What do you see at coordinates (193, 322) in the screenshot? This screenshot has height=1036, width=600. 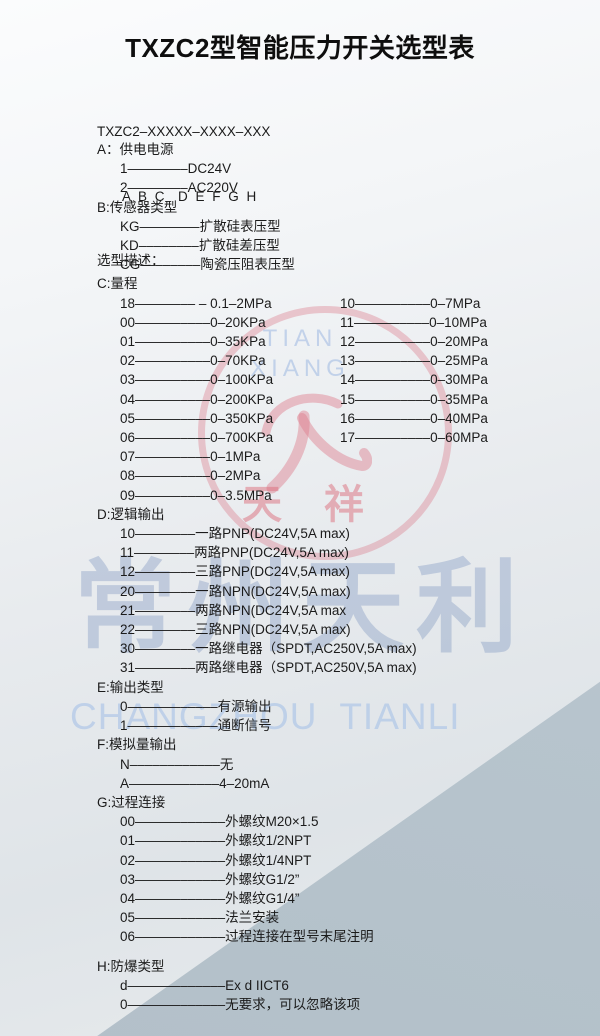 I see `range-left-cell: 00––––––––––0–20KPa` at bounding box center [193, 322].